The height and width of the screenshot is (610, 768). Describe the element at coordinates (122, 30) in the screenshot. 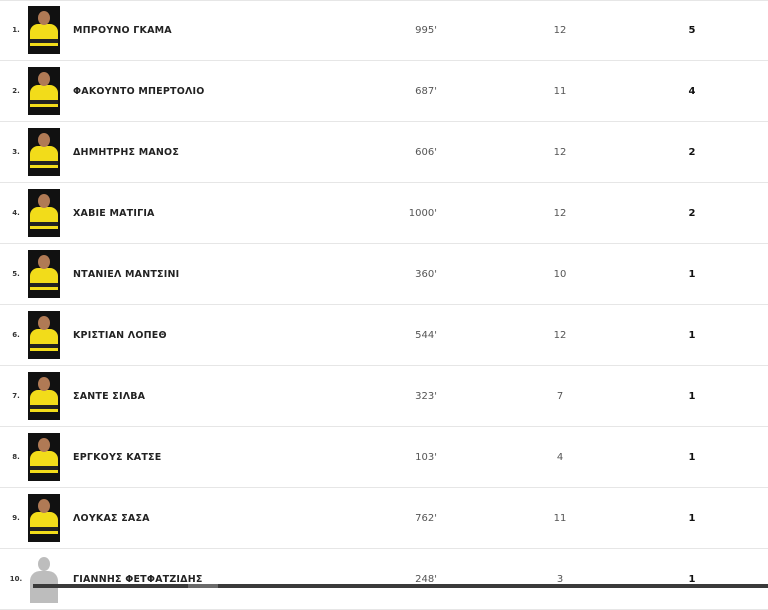

I see `player-name: ΜΠΡΟΥΝΟ ΓΚΑΜΑ` at that location.